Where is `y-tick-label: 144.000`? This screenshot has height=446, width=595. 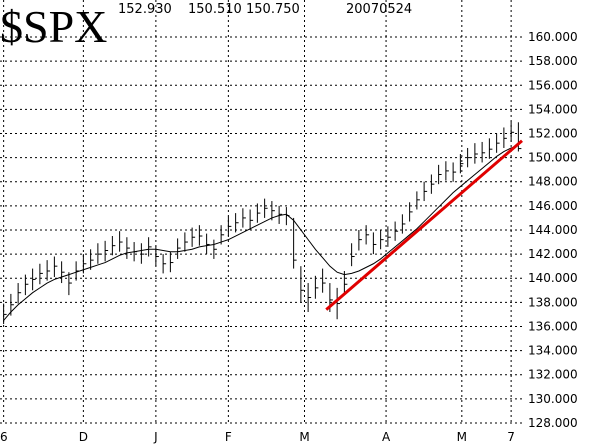 y-tick-label: 144.000 is located at coordinates (553, 230).